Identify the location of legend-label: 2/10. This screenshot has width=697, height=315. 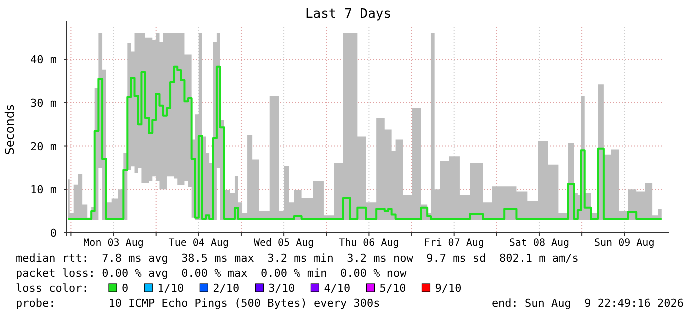
(226, 288).